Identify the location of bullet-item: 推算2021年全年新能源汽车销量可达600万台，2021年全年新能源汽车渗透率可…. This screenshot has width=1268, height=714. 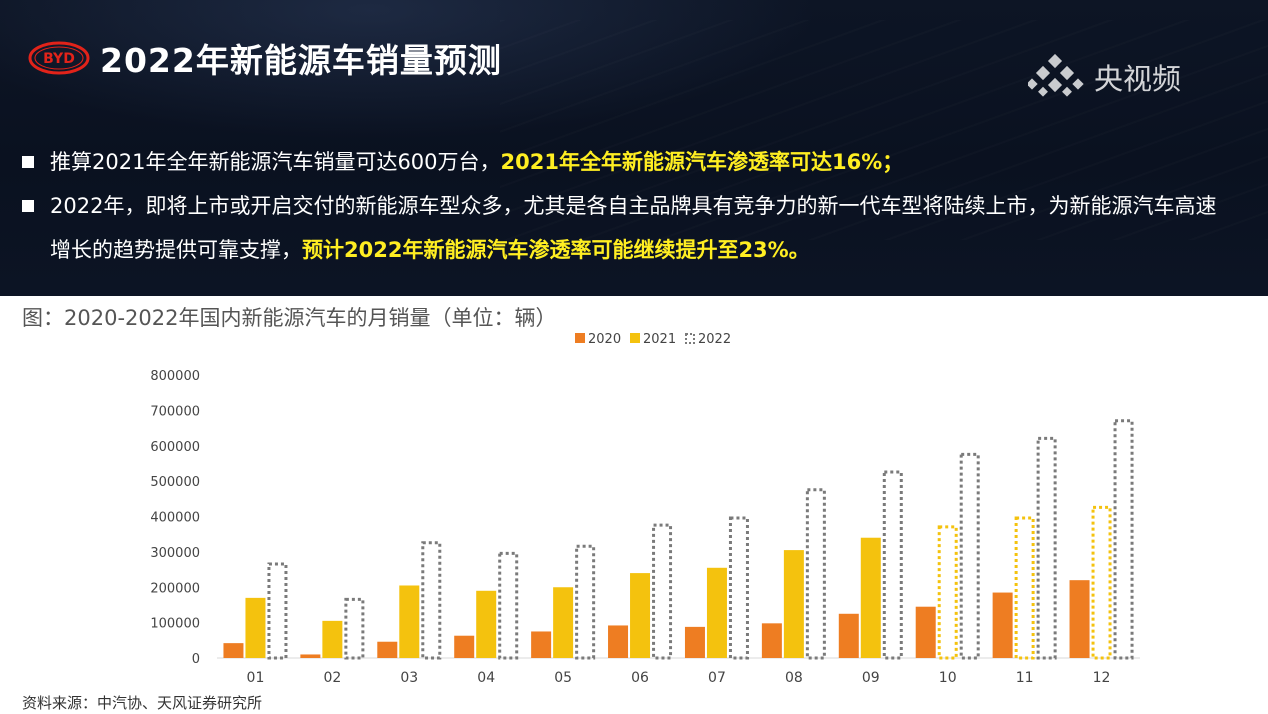
(635, 162).